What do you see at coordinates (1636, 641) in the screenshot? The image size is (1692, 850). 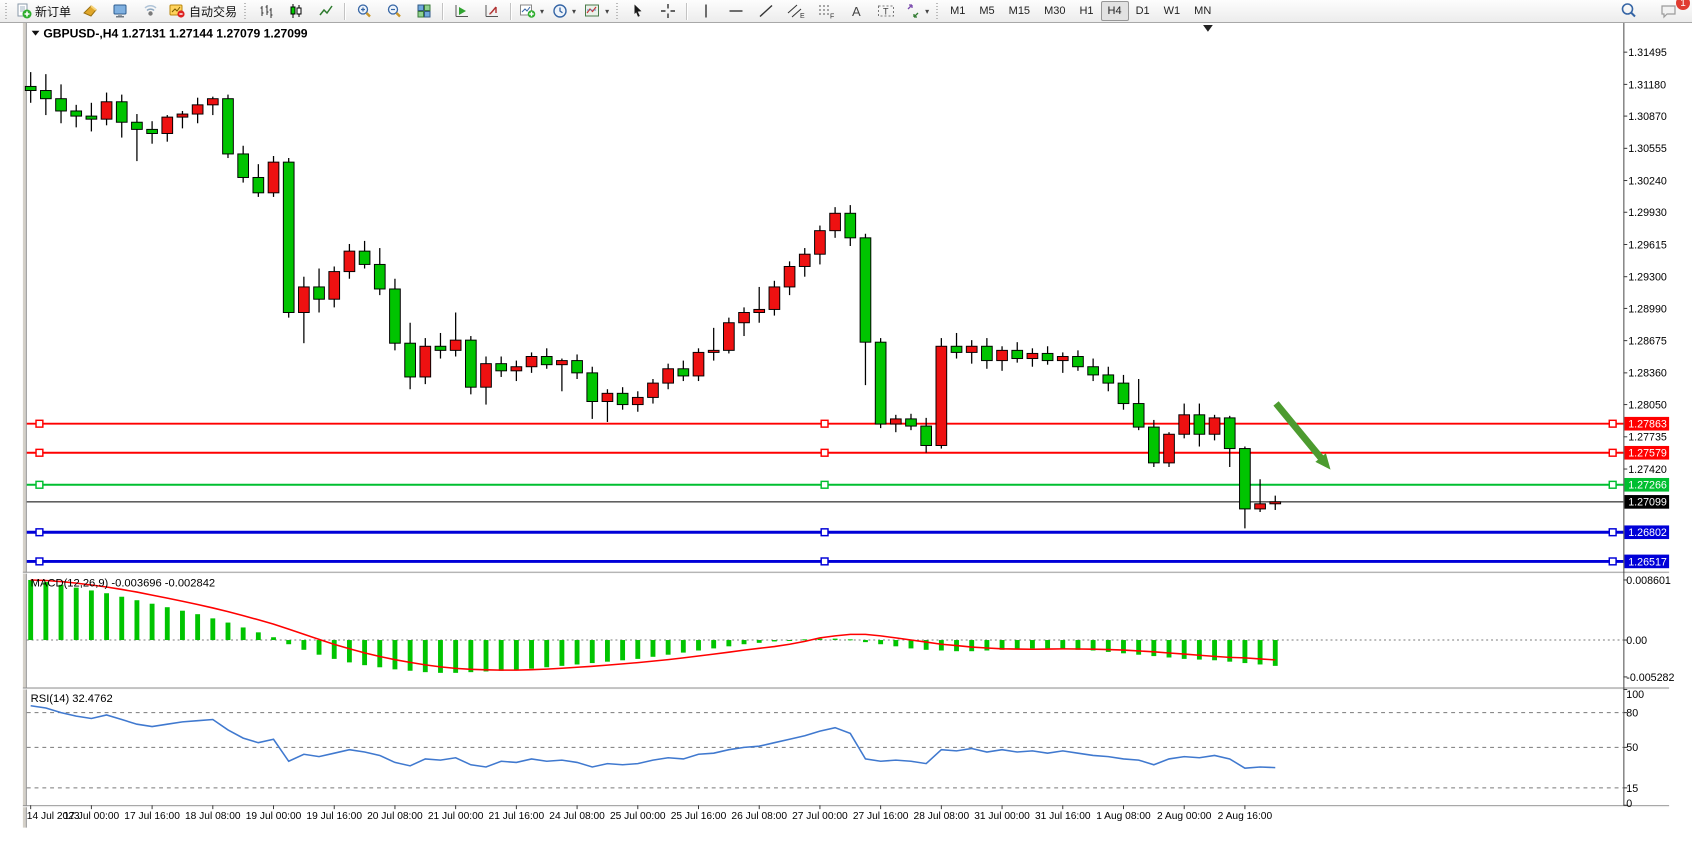 I see `macd-tick-label: 0.00` at bounding box center [1636, 641].